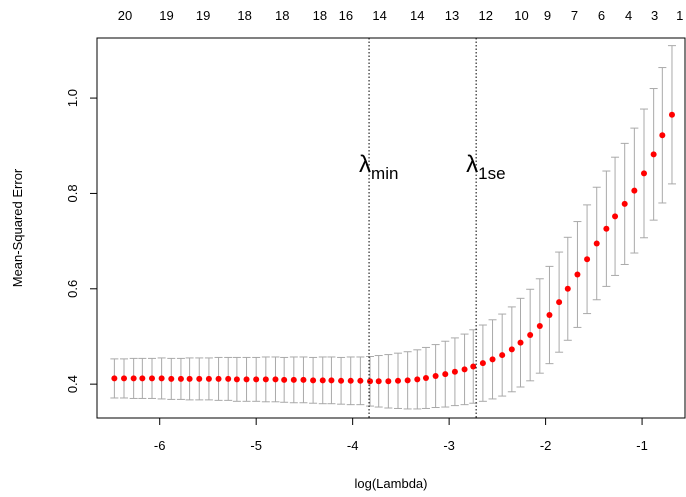  Describe the element at coordinates (547, 15) in the screenshot. I see `top-tick-label: 9` at that location.